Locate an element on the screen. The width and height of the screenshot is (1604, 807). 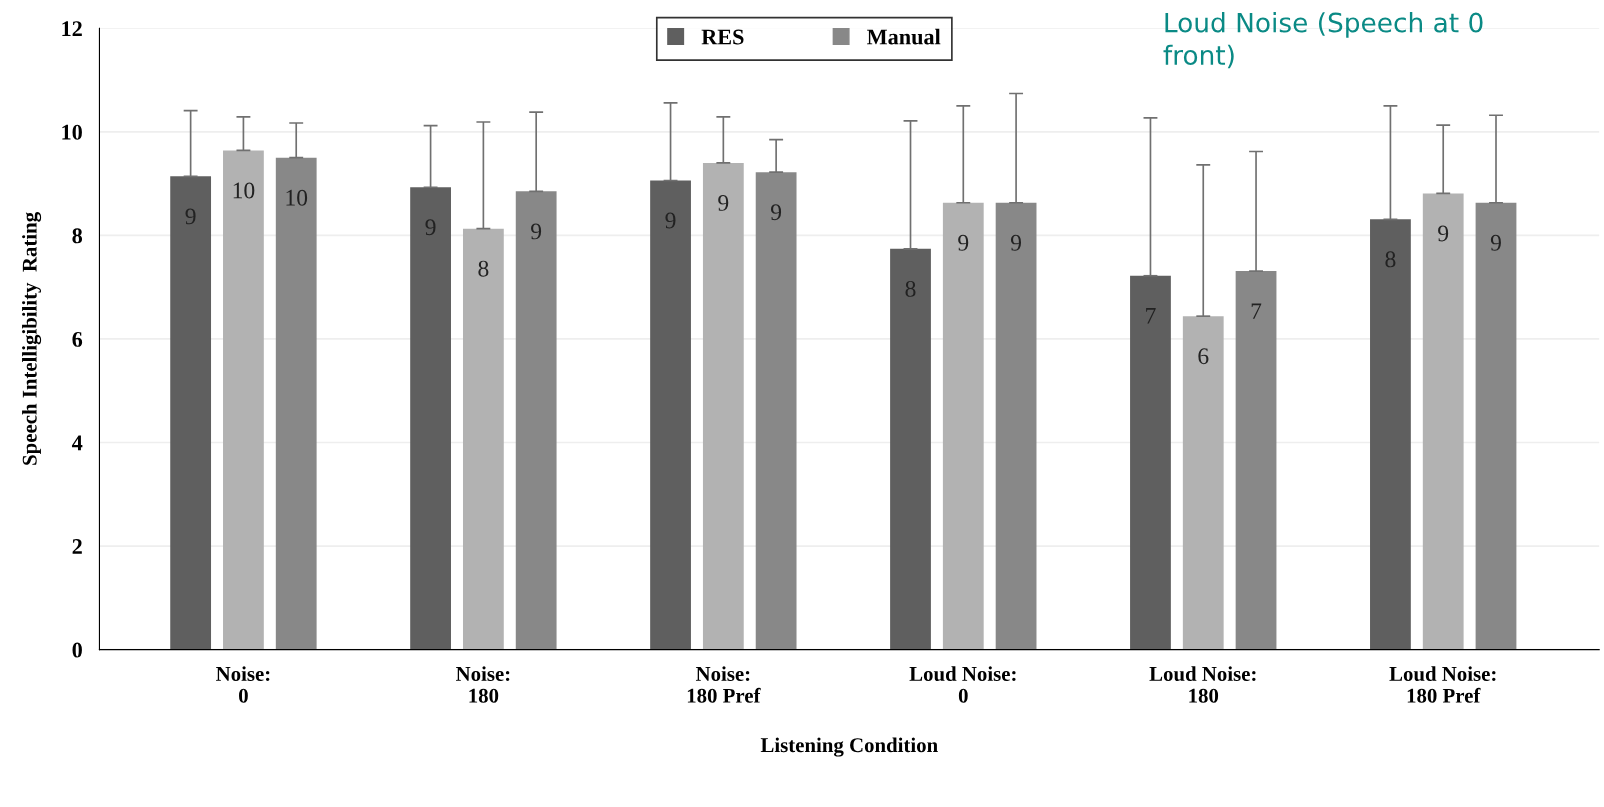
y-tick-label: 6 is located at coordinates (77, 339).